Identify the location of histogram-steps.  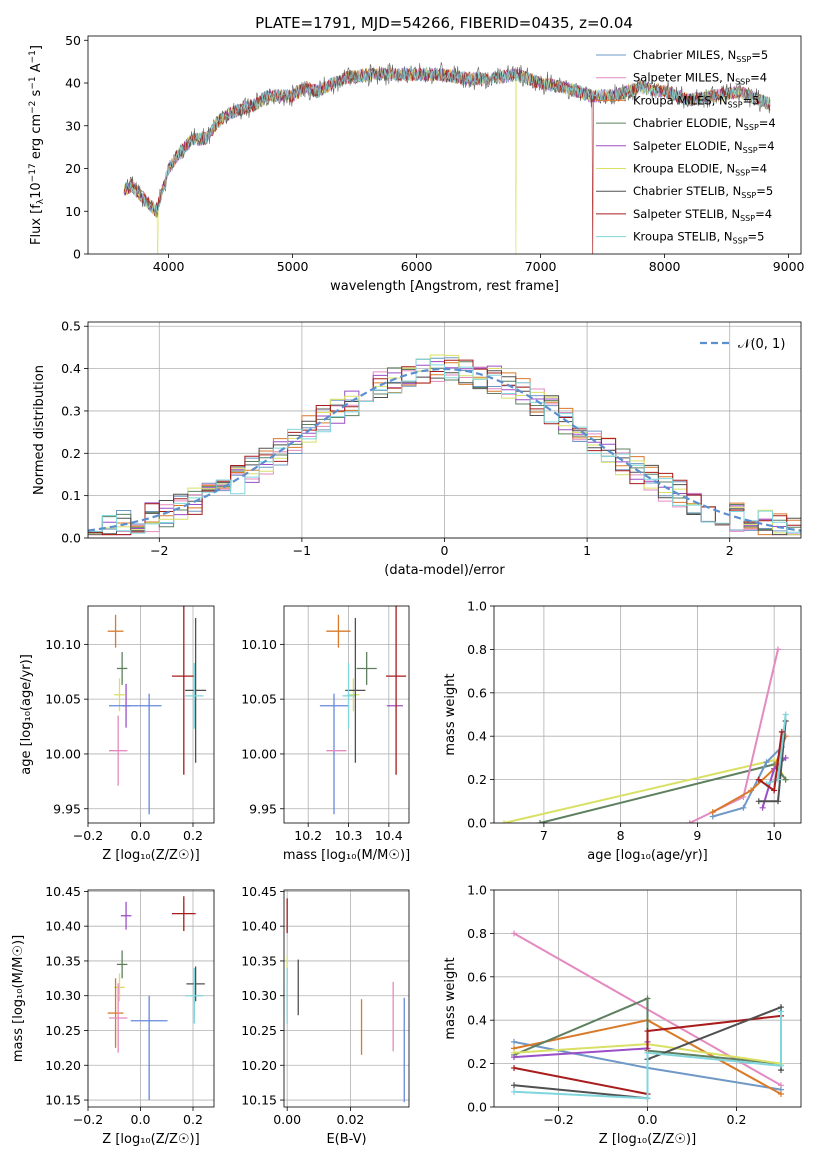
(444, 446).